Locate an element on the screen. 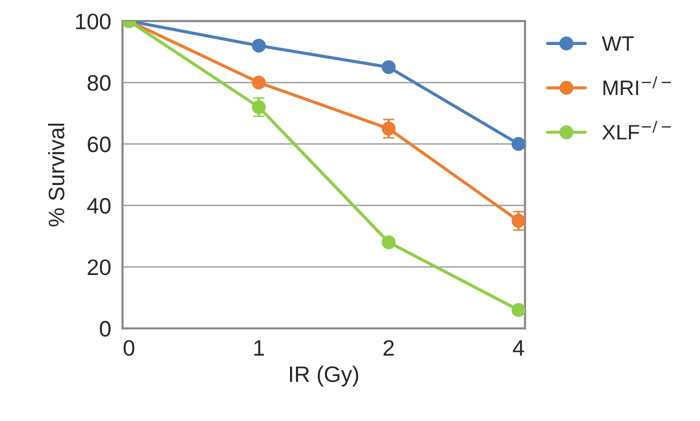  y-axis-title: % Survival is located at coordinates (56, 175).